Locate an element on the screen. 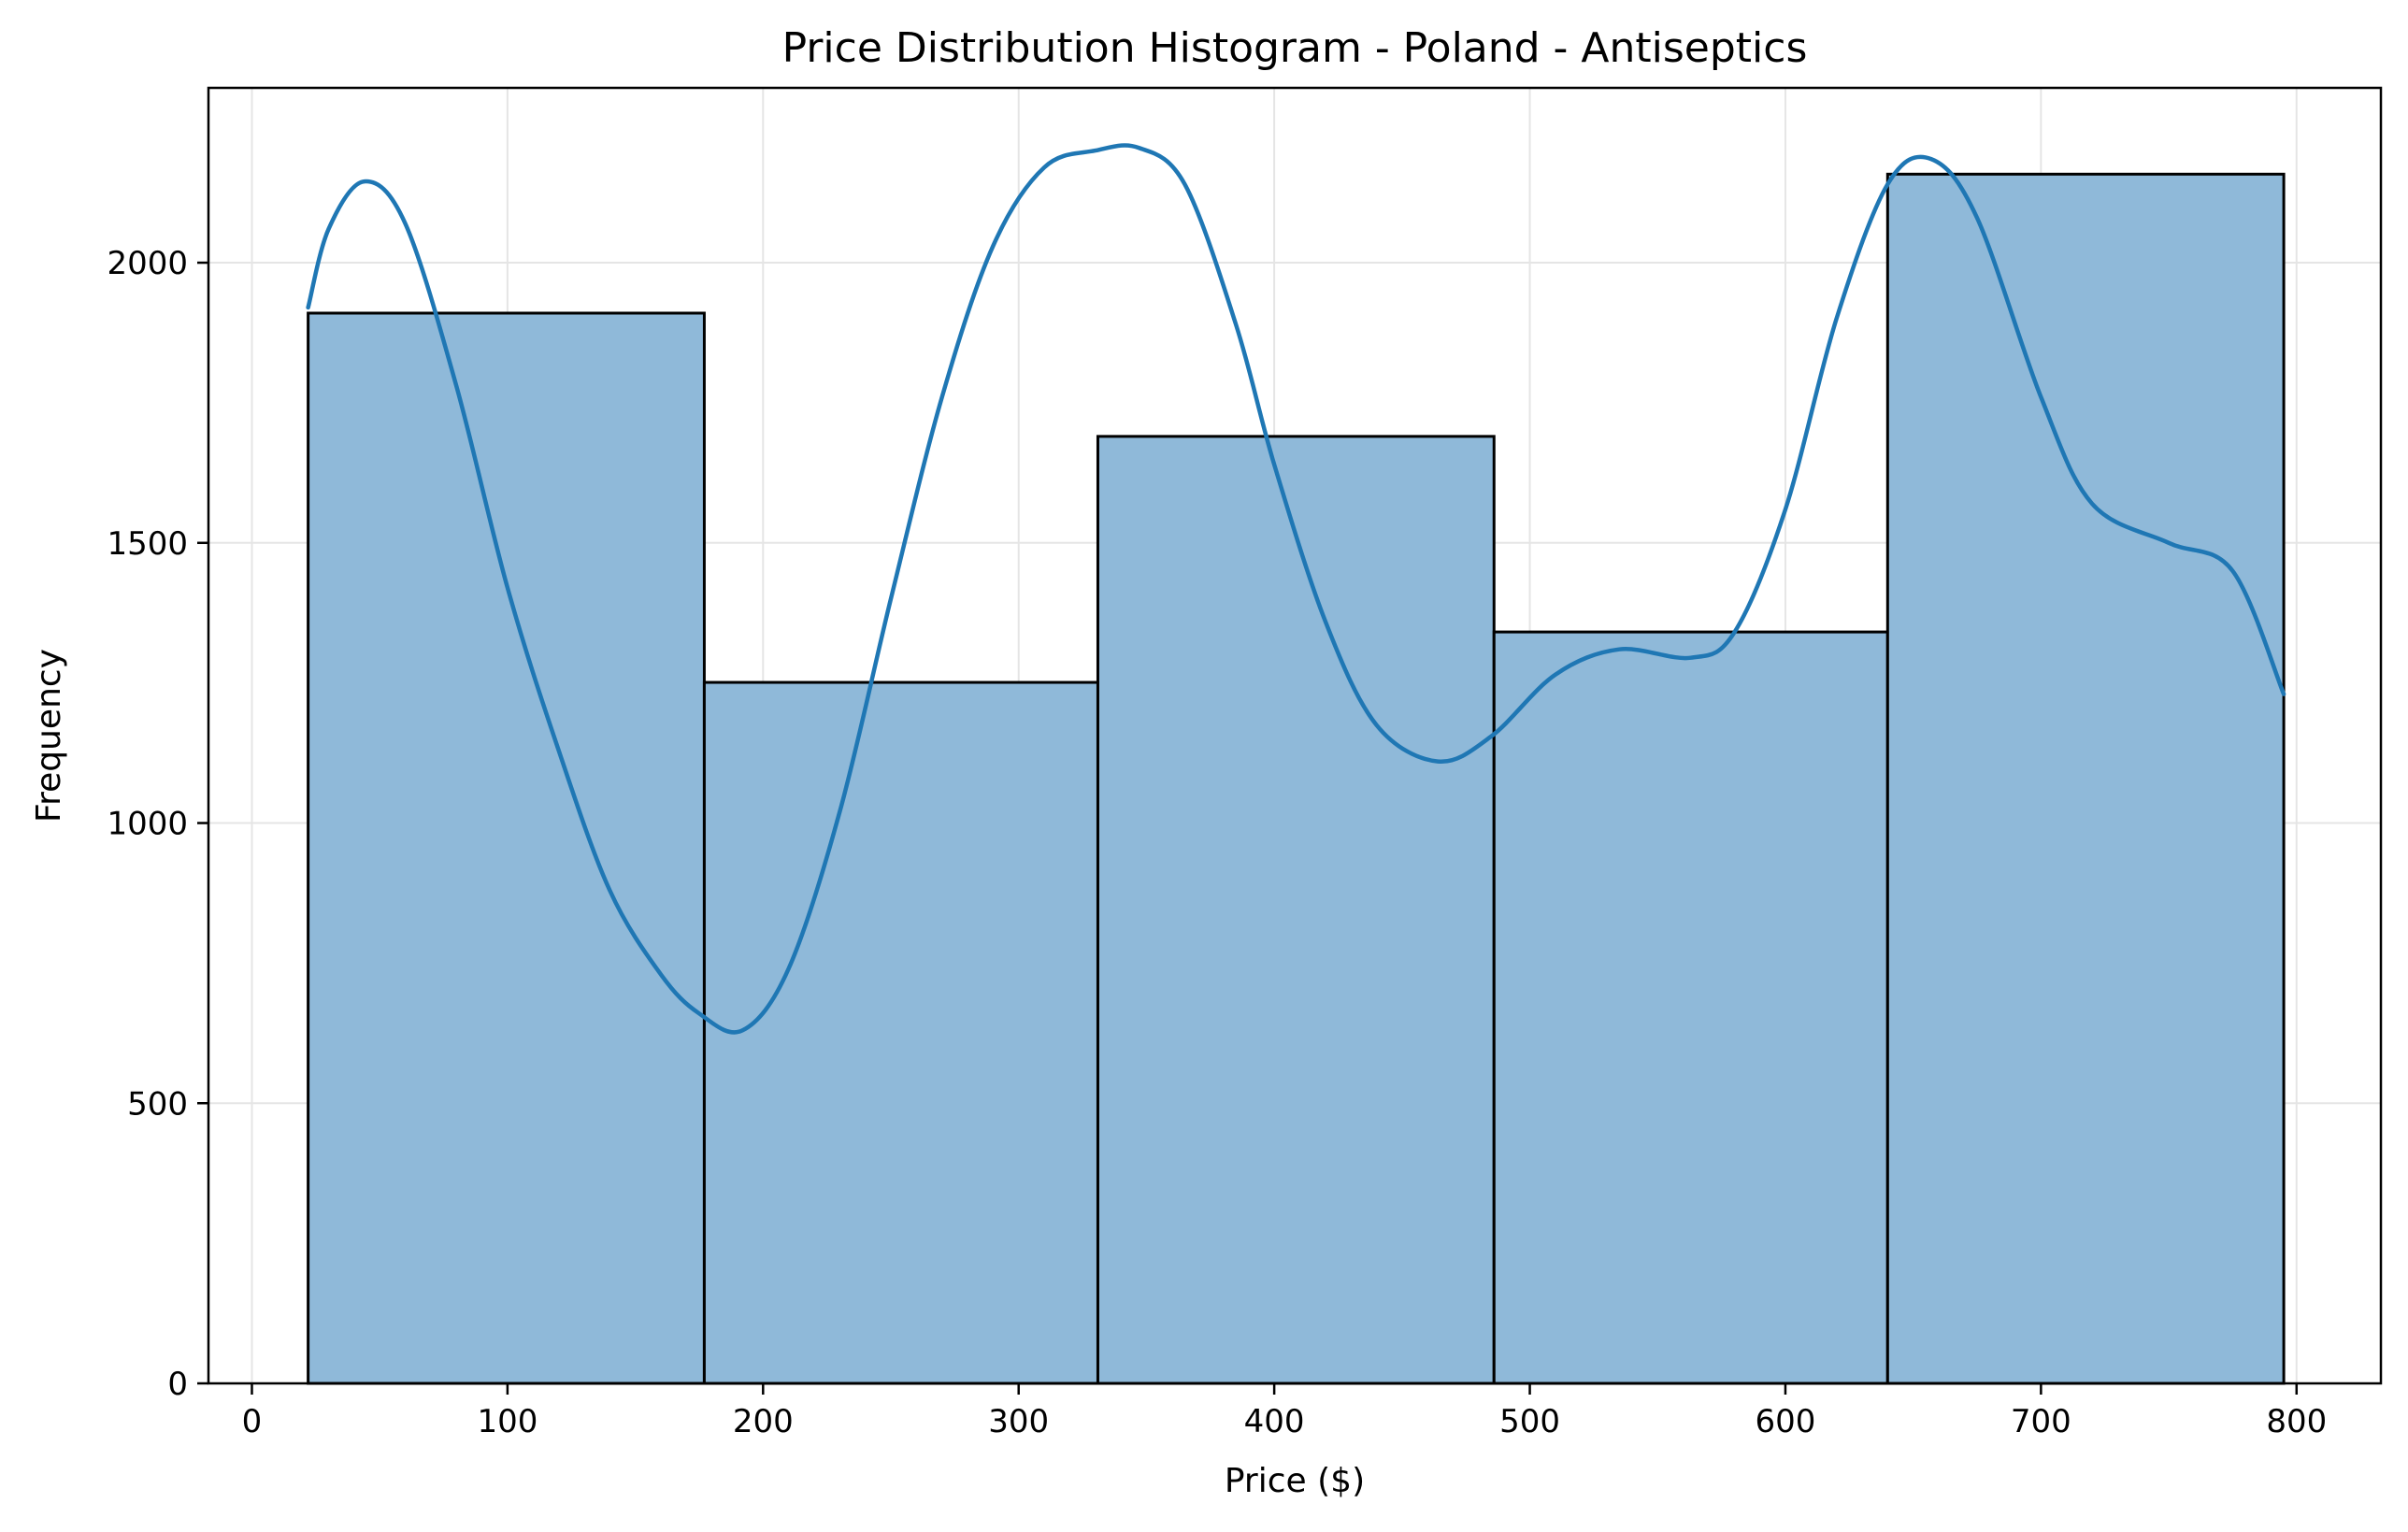 Image resolution: width=2408 pixels, height=1532 pixels. x-tick-label-7: 700 is located at coordinates (2041, 1421).